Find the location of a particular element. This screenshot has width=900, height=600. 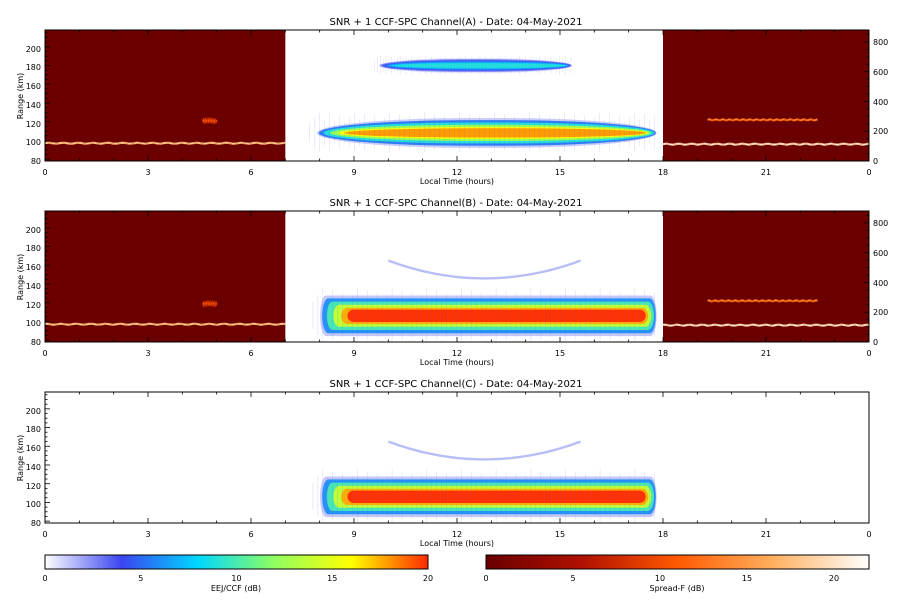

colorbar-tick-label: 5 is located at coordinates (572, 578).